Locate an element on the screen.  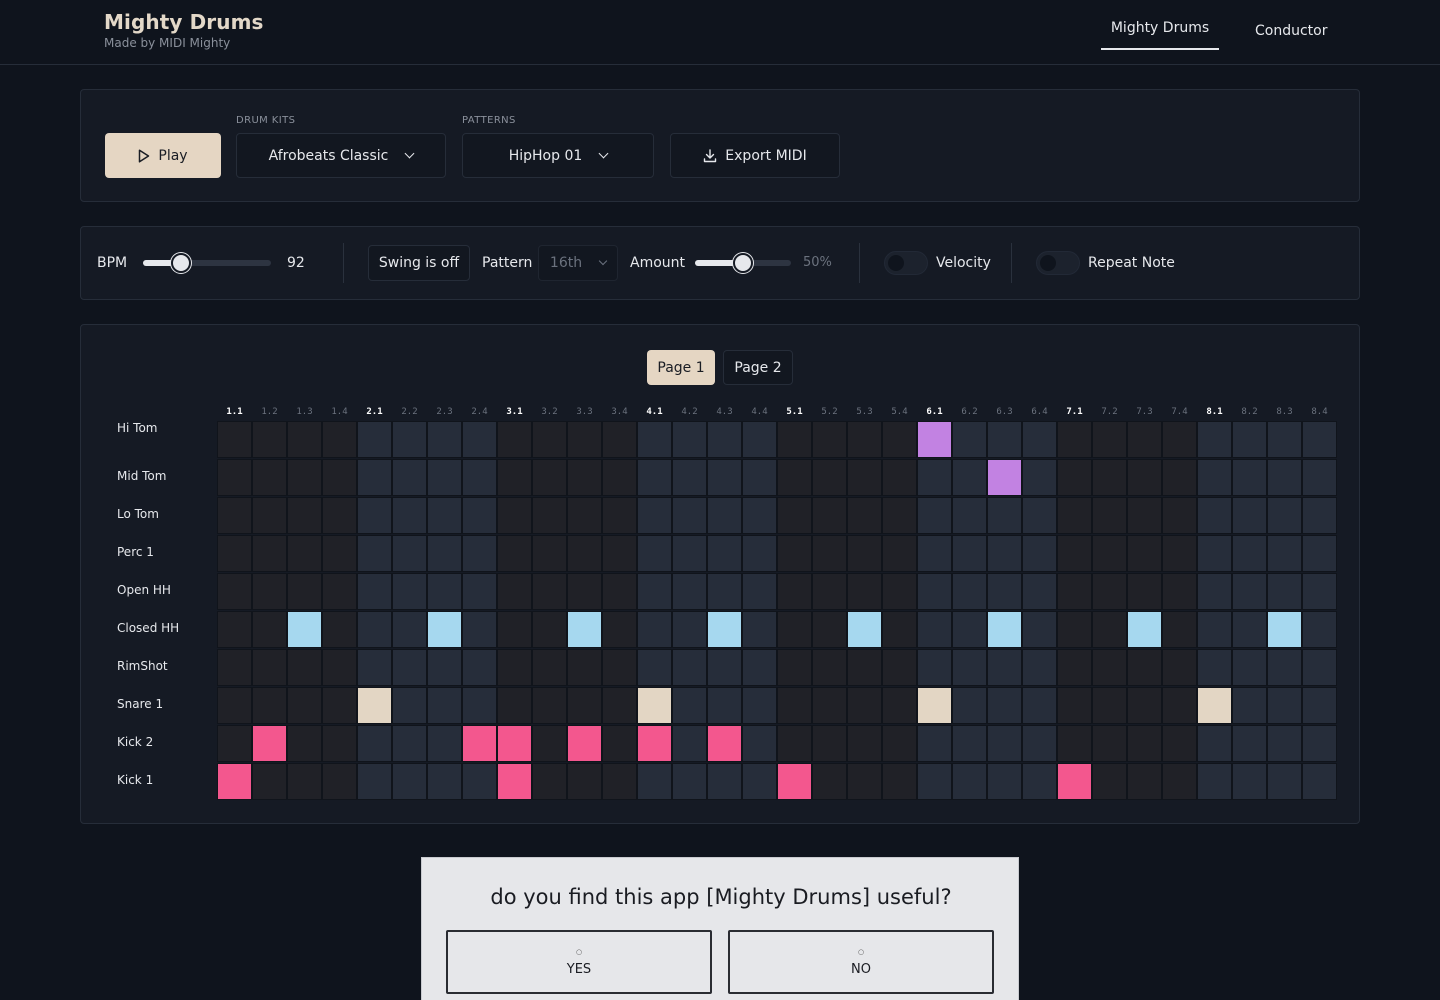
page-2-button: Page 2 is located at coordinates (758, 367).